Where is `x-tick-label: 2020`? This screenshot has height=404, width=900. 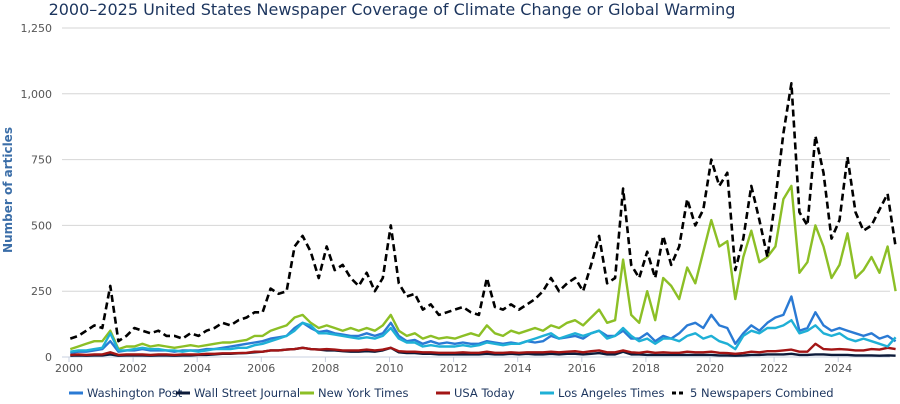 x-tick-label: 2020 is located at coordinates (710, 368).